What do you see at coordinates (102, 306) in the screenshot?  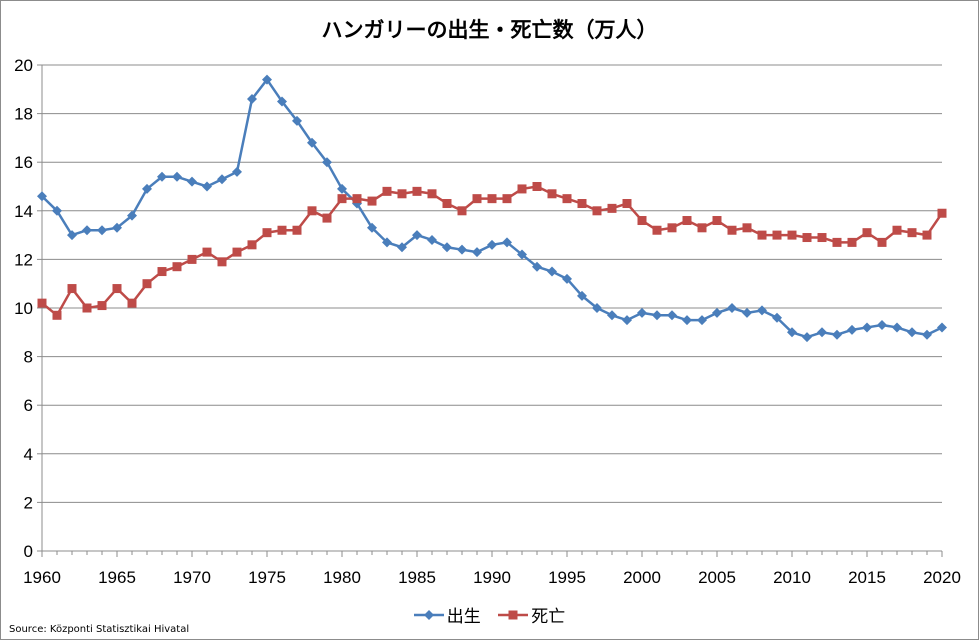 I see `point-deaths-1964` at bounding box center [102, 306].